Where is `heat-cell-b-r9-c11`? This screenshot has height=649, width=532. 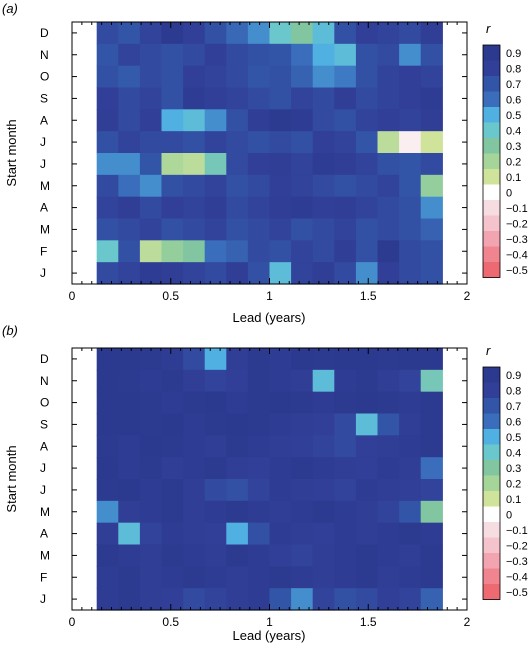
heat-cell-b-r9-c11 is located at coordinates (345, 555).